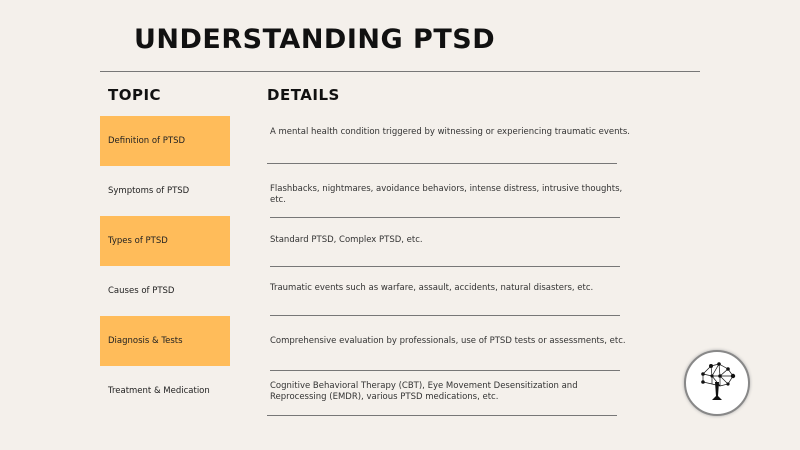 The image size is (800, 450). What do you see at coordinates (303, 95) in the screenshot?
I see `details-header: DETAILS` at bounding box center [303, 95].